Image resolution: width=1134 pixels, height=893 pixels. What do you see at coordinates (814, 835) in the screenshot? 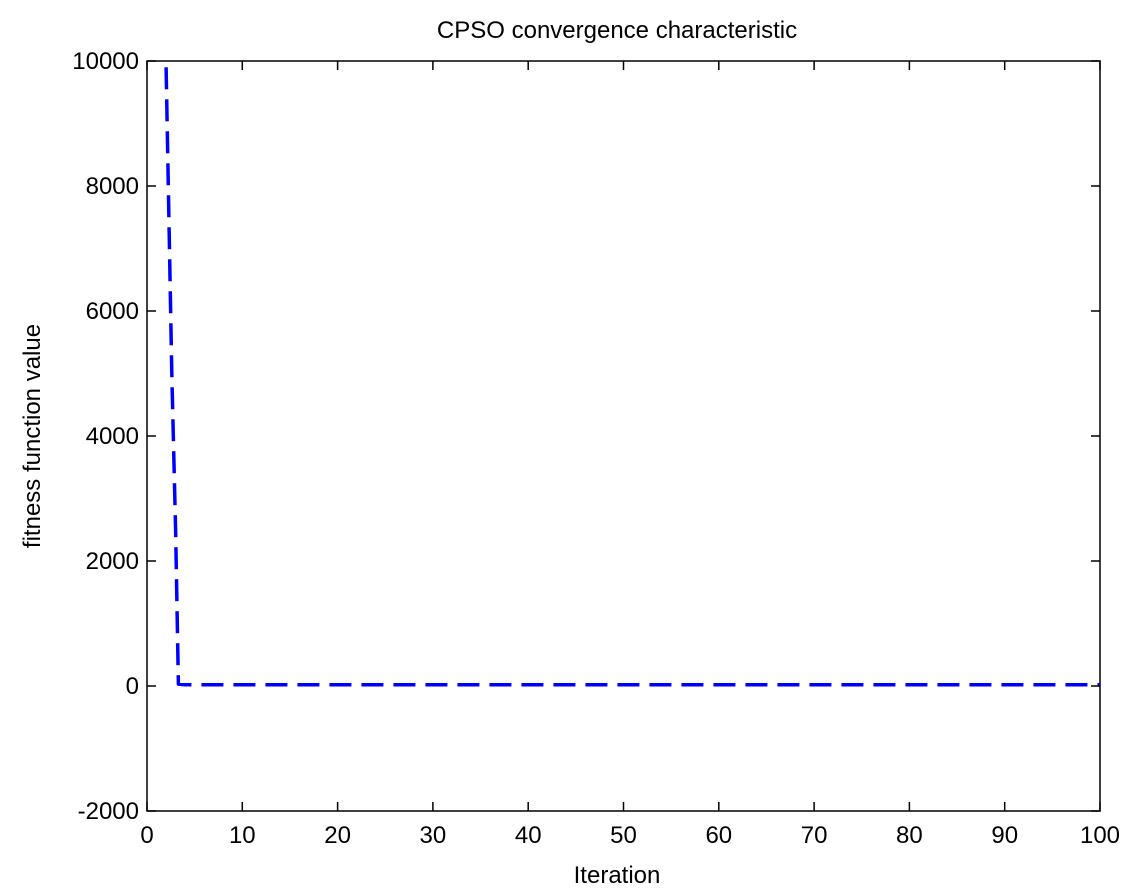
I see `x-tick-label: 70` at bounding box center [814, 835].